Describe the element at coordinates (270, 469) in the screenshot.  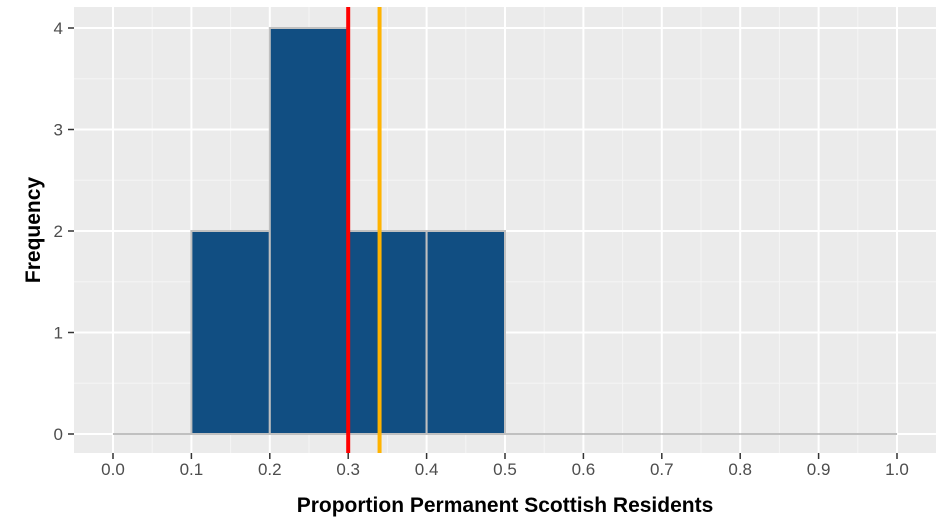
I see `x-tick-label: 0.2` at that location.